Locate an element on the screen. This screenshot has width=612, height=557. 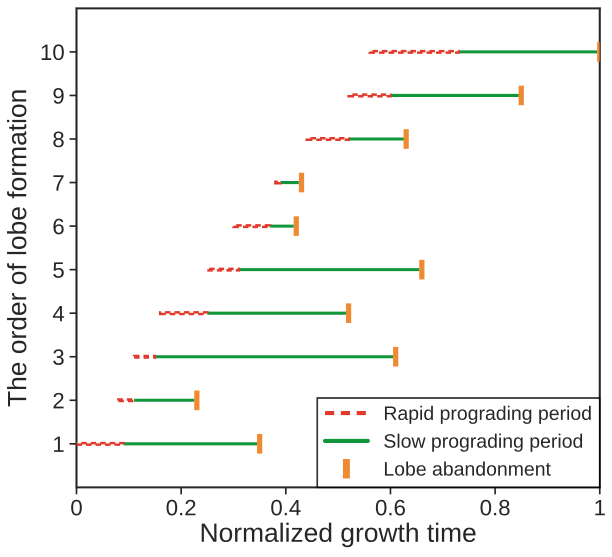
y-tick-label: 6 is located at coordinates (58, 226).